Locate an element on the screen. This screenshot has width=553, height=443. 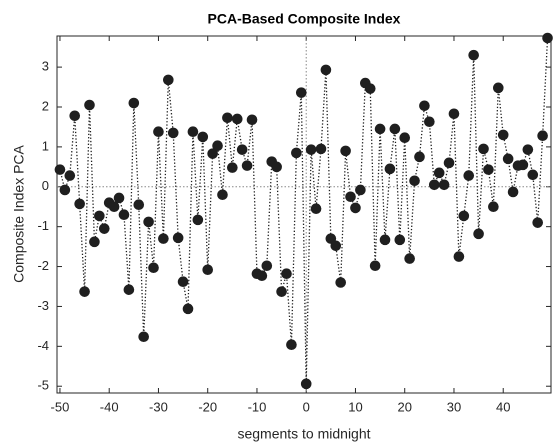
x-tick-label: -30 is located at coordinates (158, 406).